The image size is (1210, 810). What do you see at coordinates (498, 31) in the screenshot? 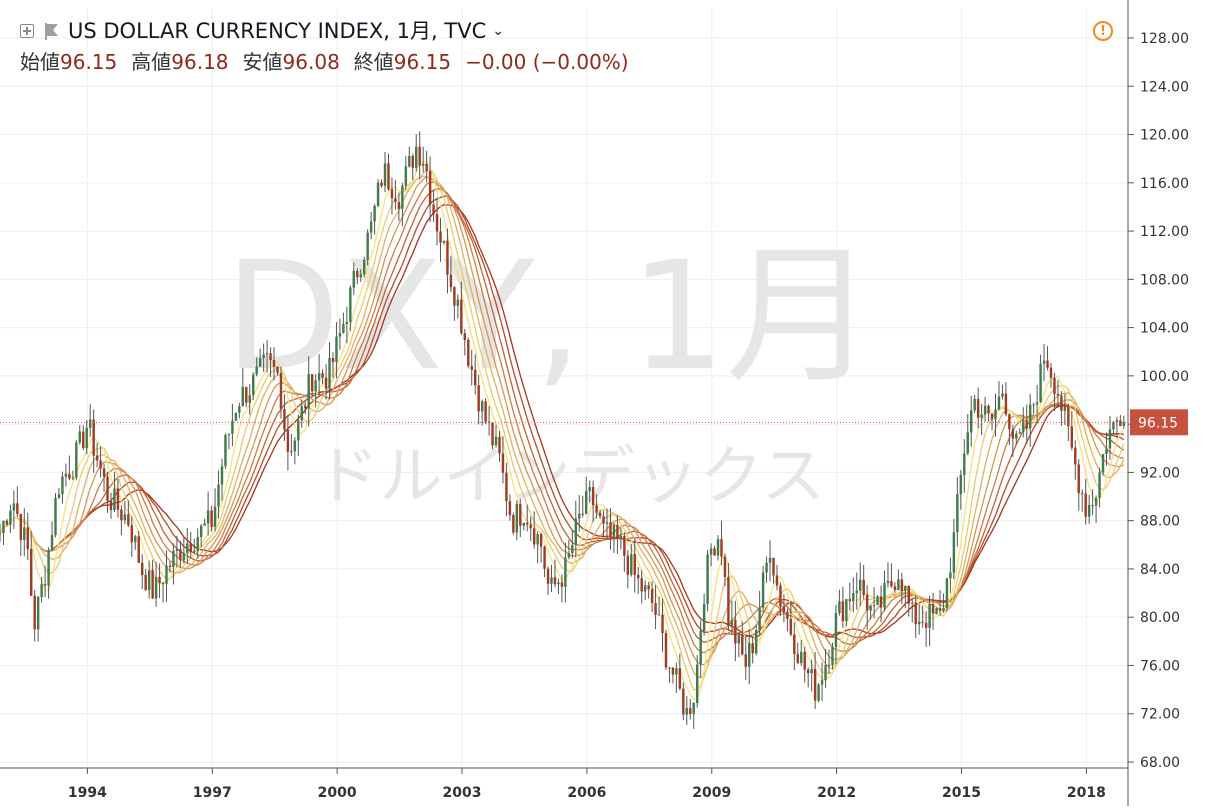
I see `chevron-down-icon: ⌄` at bounding box center [498, 31].